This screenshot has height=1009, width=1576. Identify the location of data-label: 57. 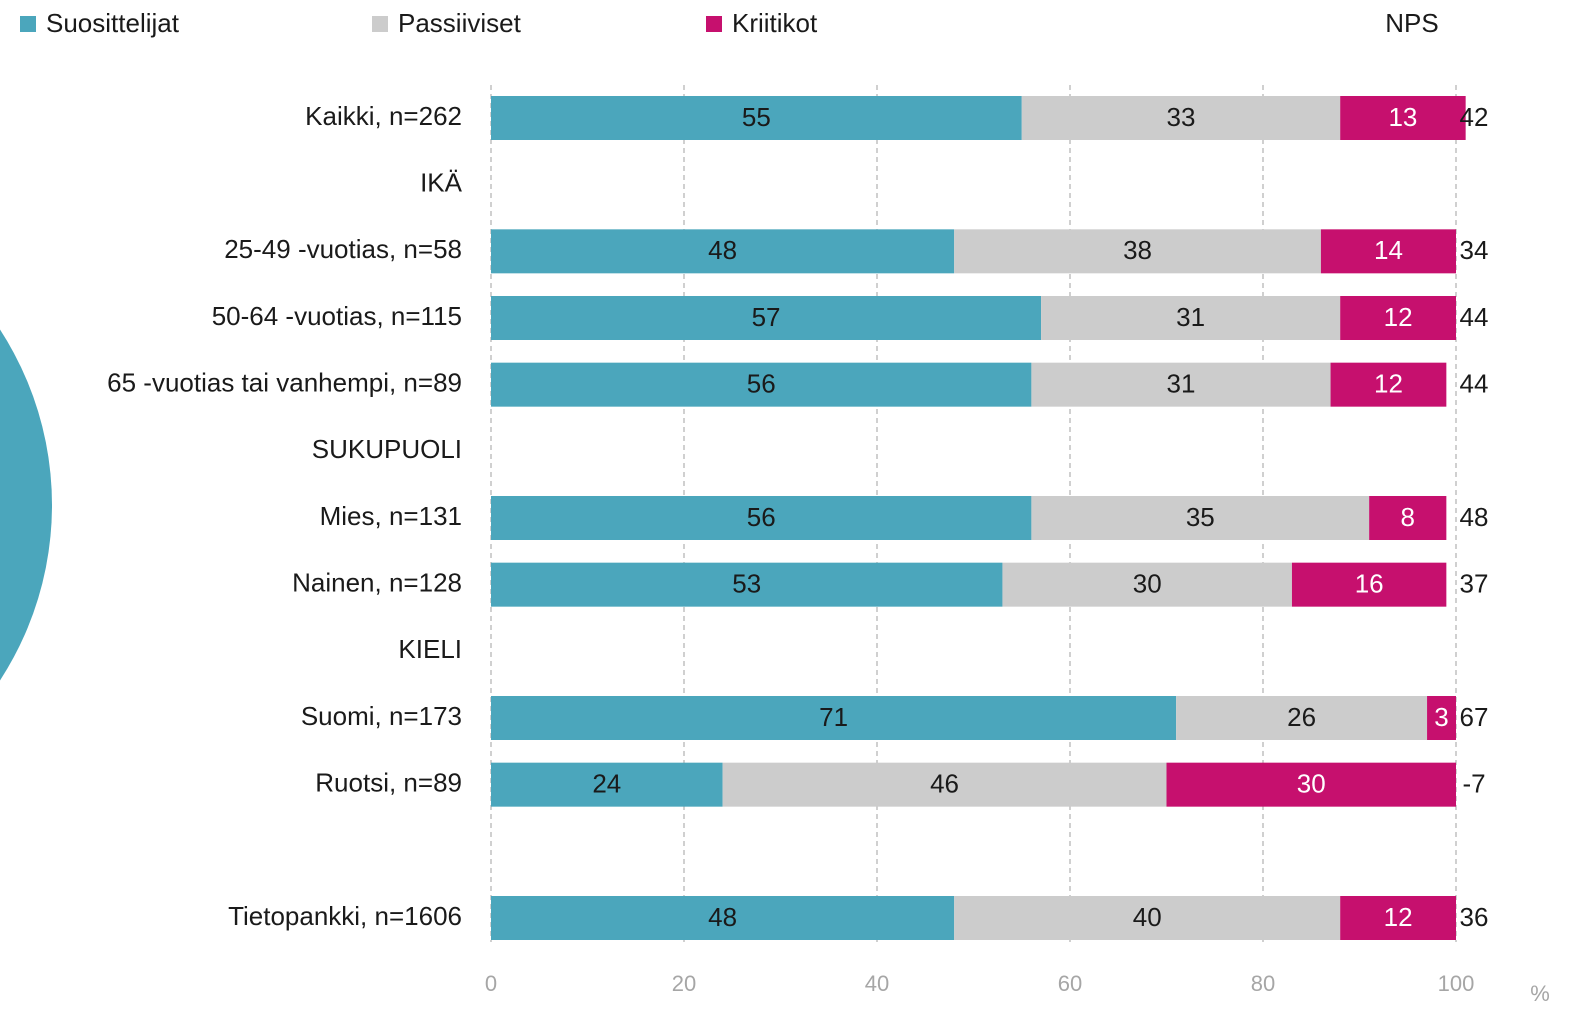
(766, 317).